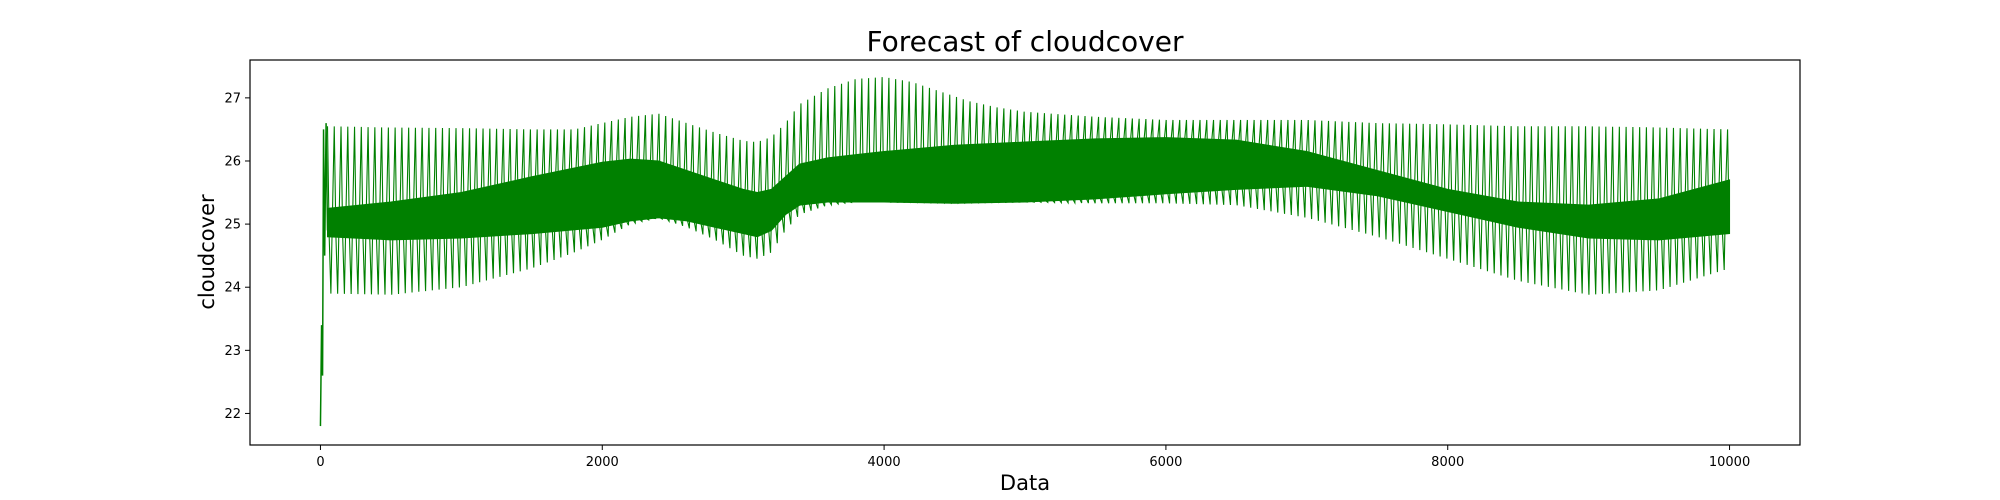 The height and width of the screenshot is (500, 2000). Describe the element at coordinates (237, 256) in the screenshot. I see `y-axis: 22 23 24 25 26 27` at that location.